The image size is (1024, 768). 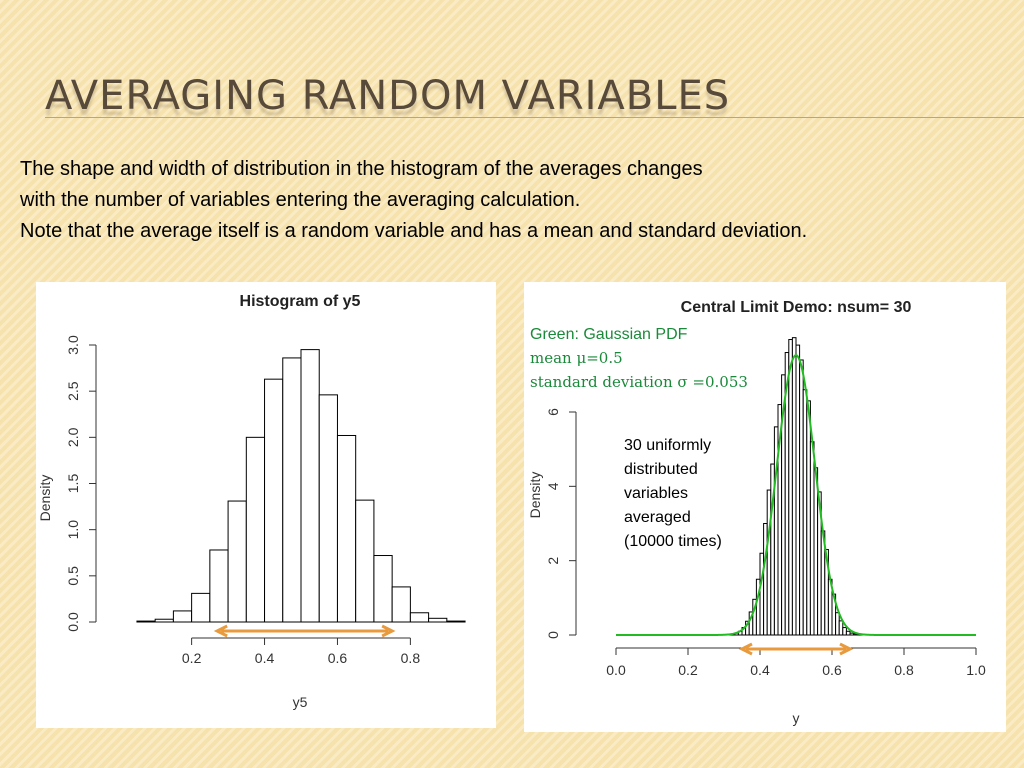 I want to click on y-tick-label: 6, so click(x=553, y=412).